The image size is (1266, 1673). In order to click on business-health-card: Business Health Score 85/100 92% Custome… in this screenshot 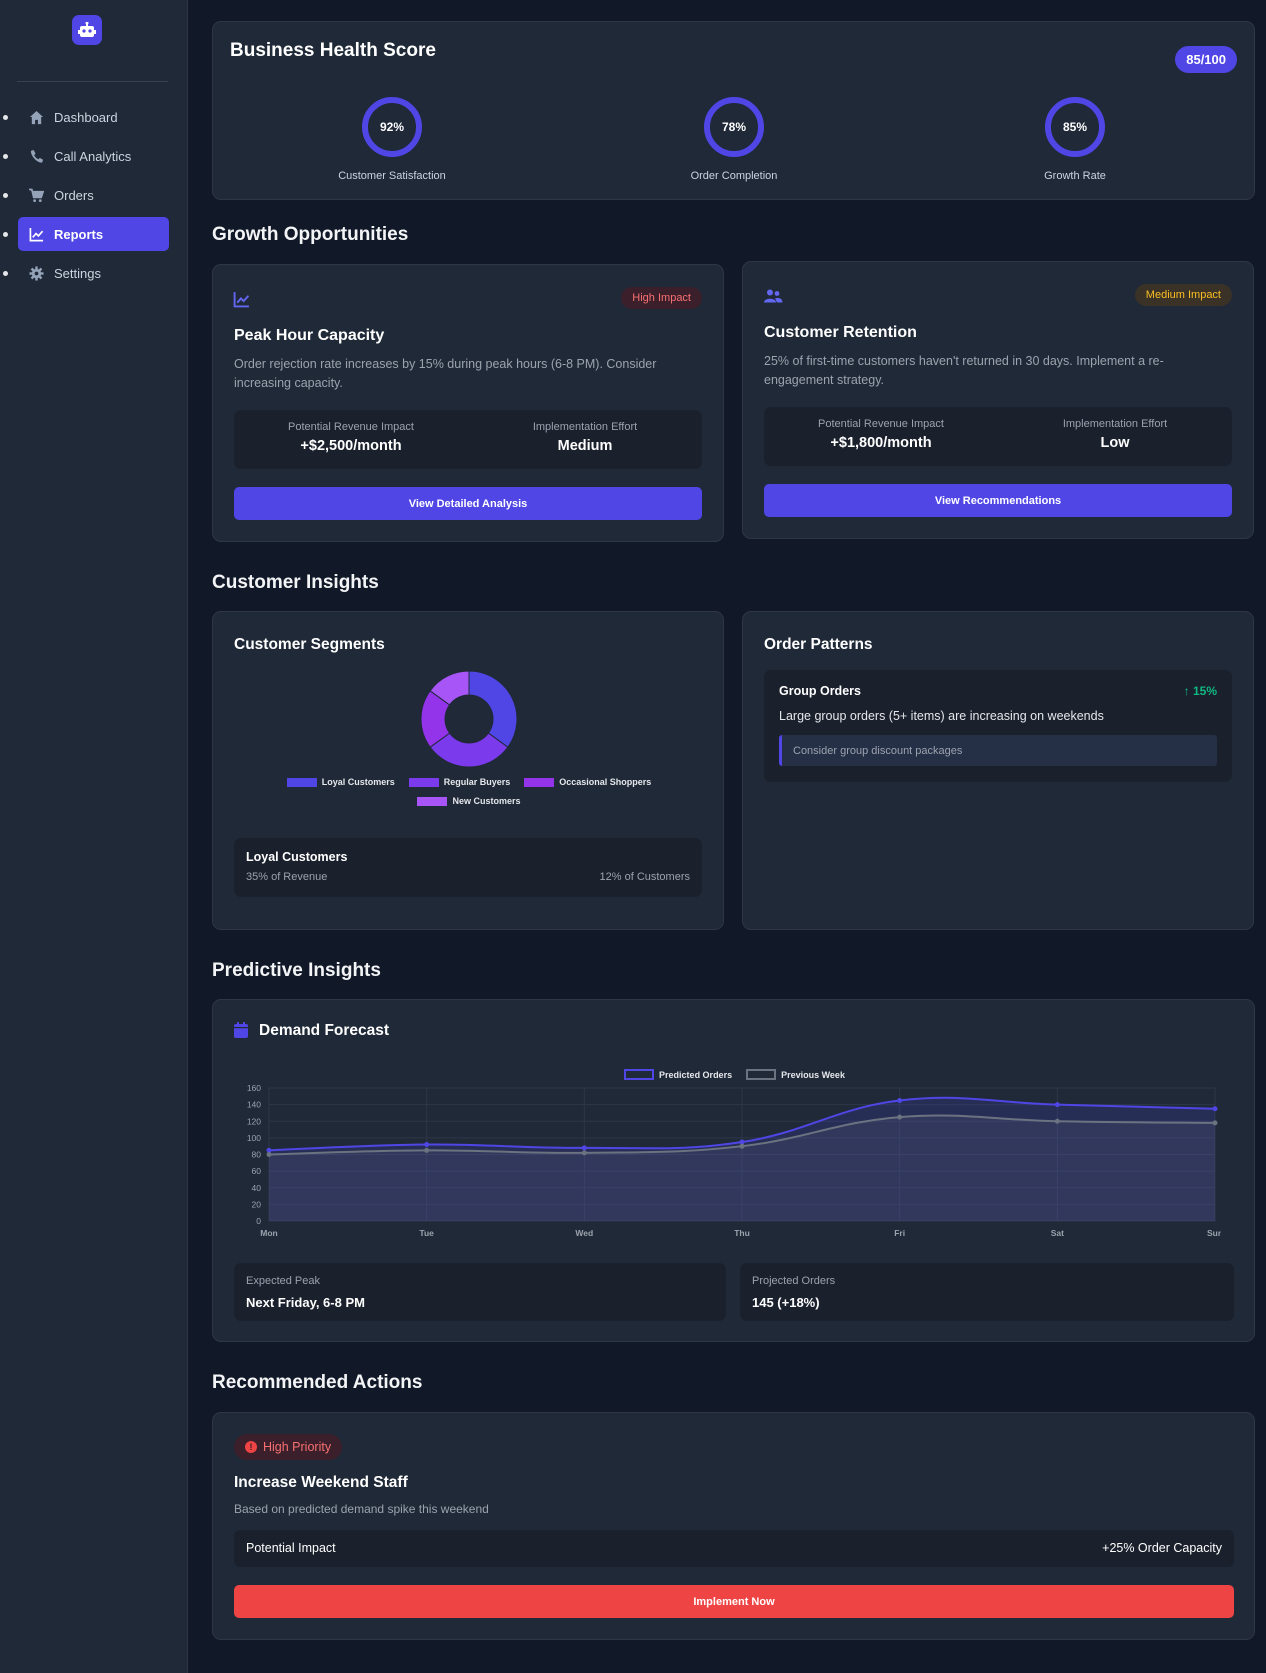, I will do `click(733, 110)`.